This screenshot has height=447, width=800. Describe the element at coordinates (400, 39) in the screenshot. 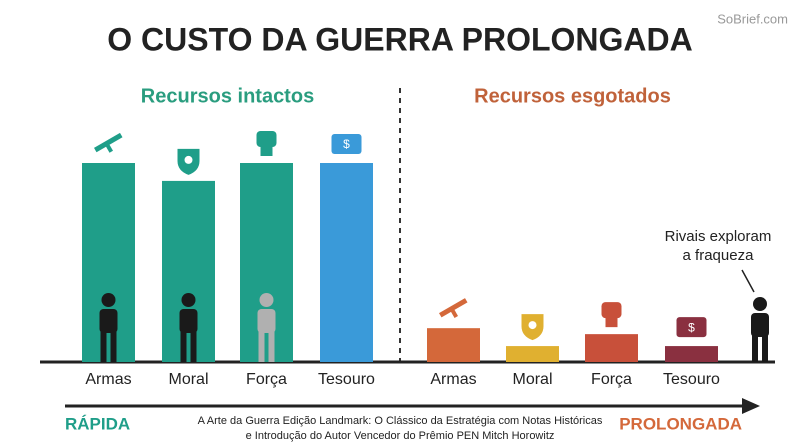

I see `title: O CUSTO DA GUERRA PROLONGADA` at that location.